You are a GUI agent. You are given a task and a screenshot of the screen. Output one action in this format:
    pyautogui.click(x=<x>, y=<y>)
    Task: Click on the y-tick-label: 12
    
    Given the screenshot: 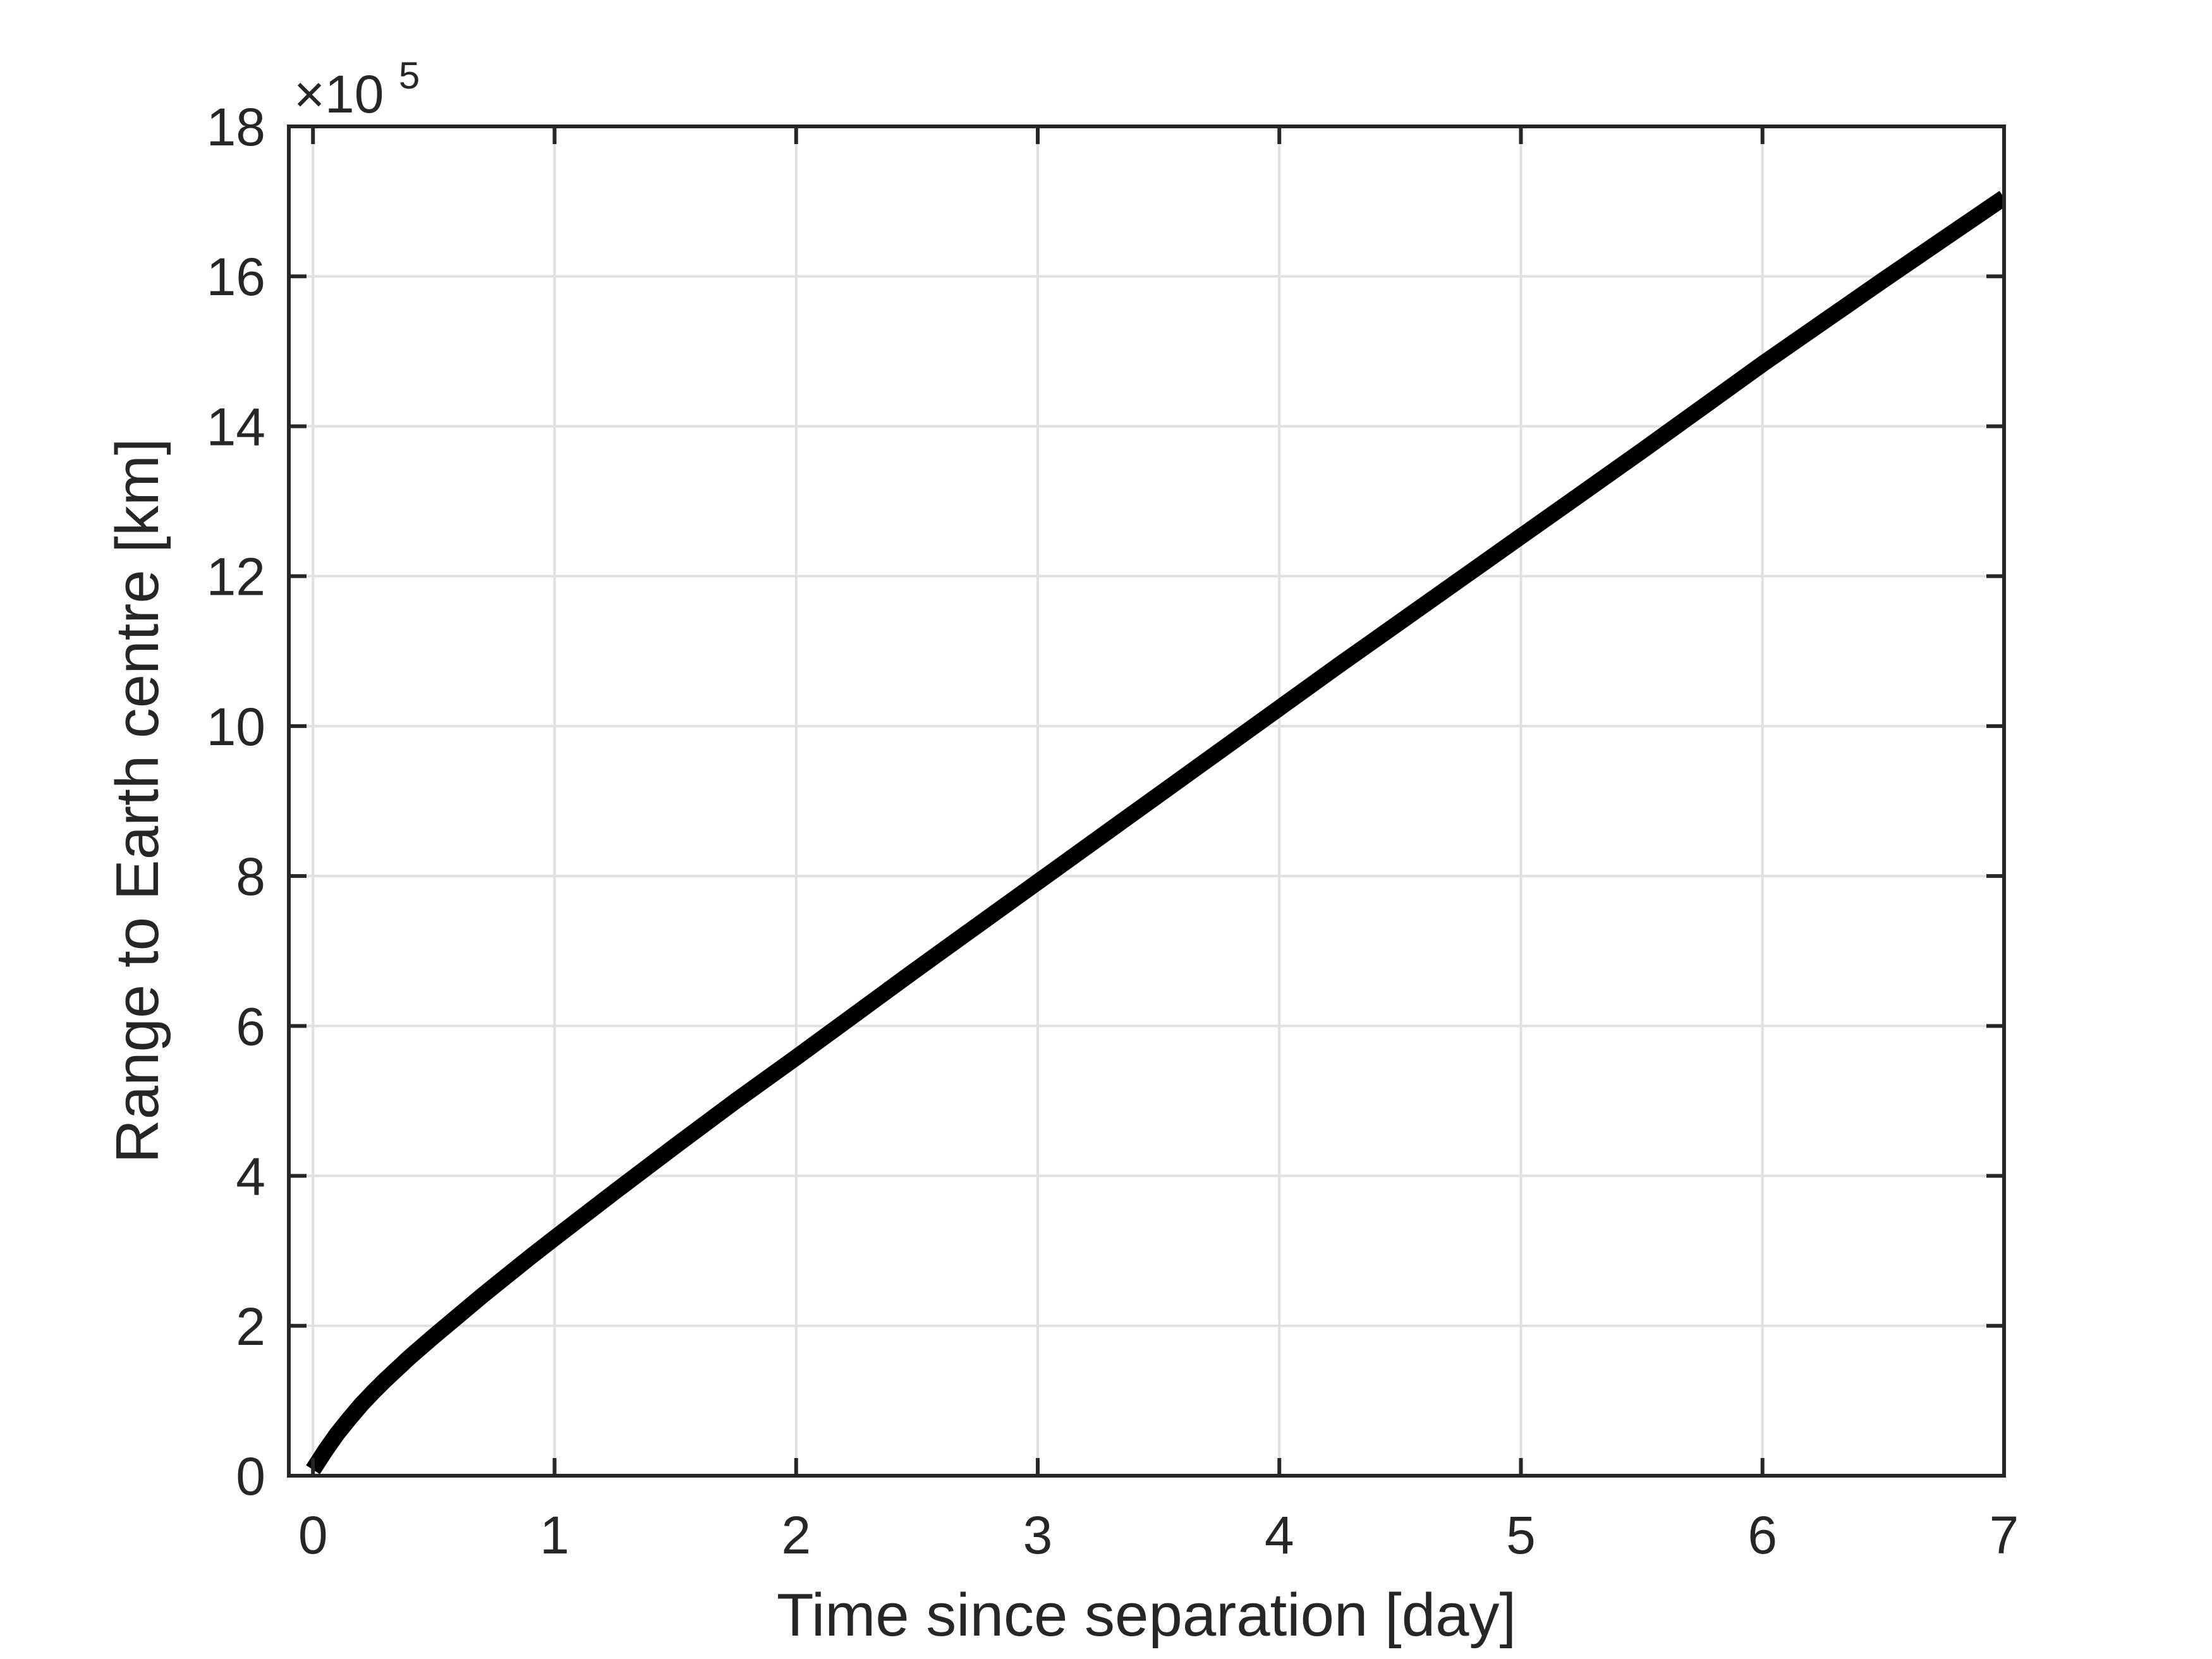 What is the action you would take?
    pyautogui.click(x=236, y=577)
    